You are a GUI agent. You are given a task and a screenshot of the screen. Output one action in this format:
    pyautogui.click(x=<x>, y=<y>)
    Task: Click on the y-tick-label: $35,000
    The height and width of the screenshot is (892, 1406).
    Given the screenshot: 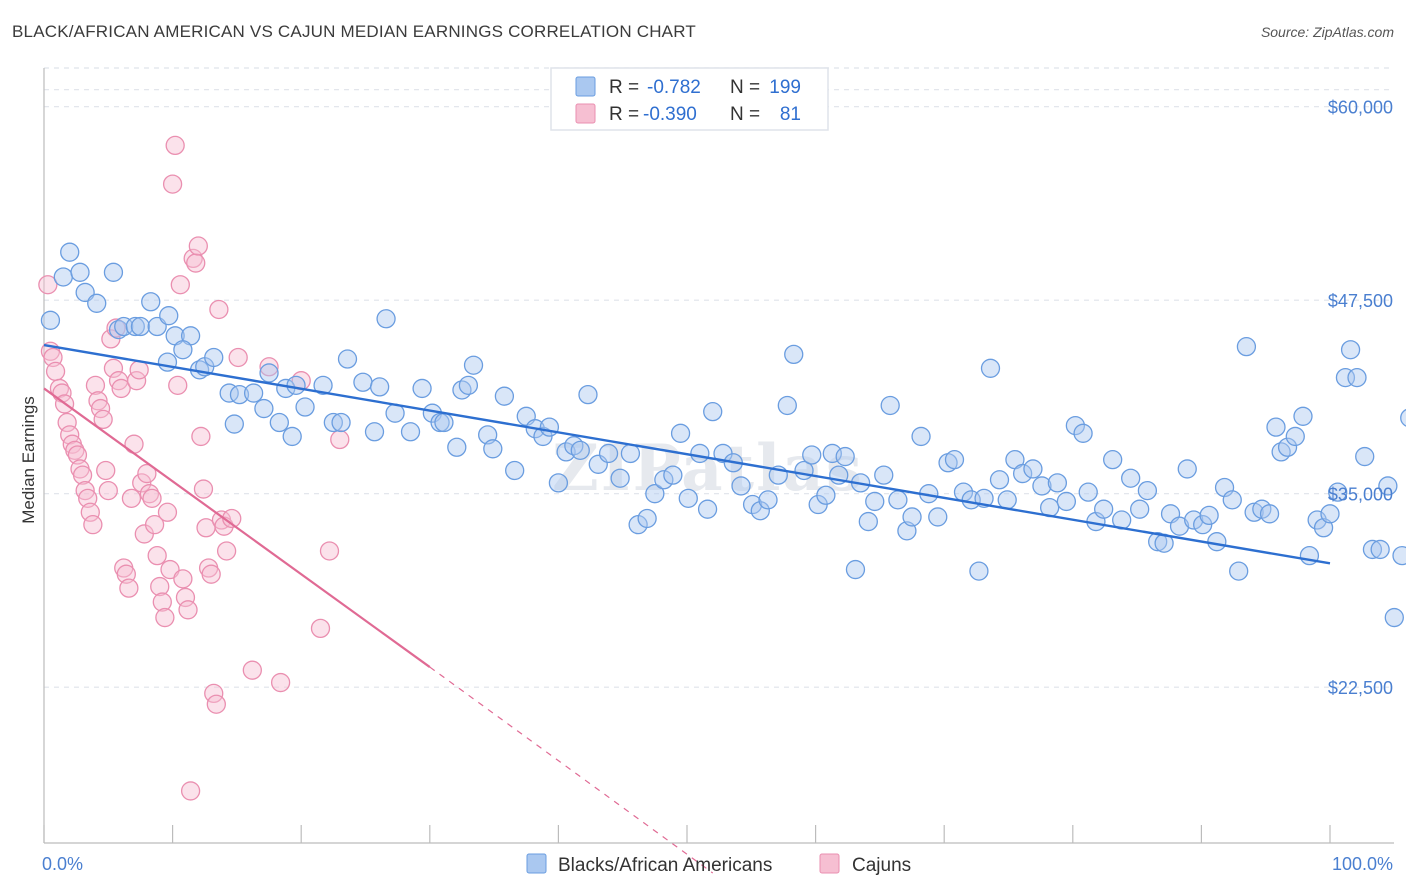 What is the action you would take?
    pyautogui.click(x=1360, y=495)
    